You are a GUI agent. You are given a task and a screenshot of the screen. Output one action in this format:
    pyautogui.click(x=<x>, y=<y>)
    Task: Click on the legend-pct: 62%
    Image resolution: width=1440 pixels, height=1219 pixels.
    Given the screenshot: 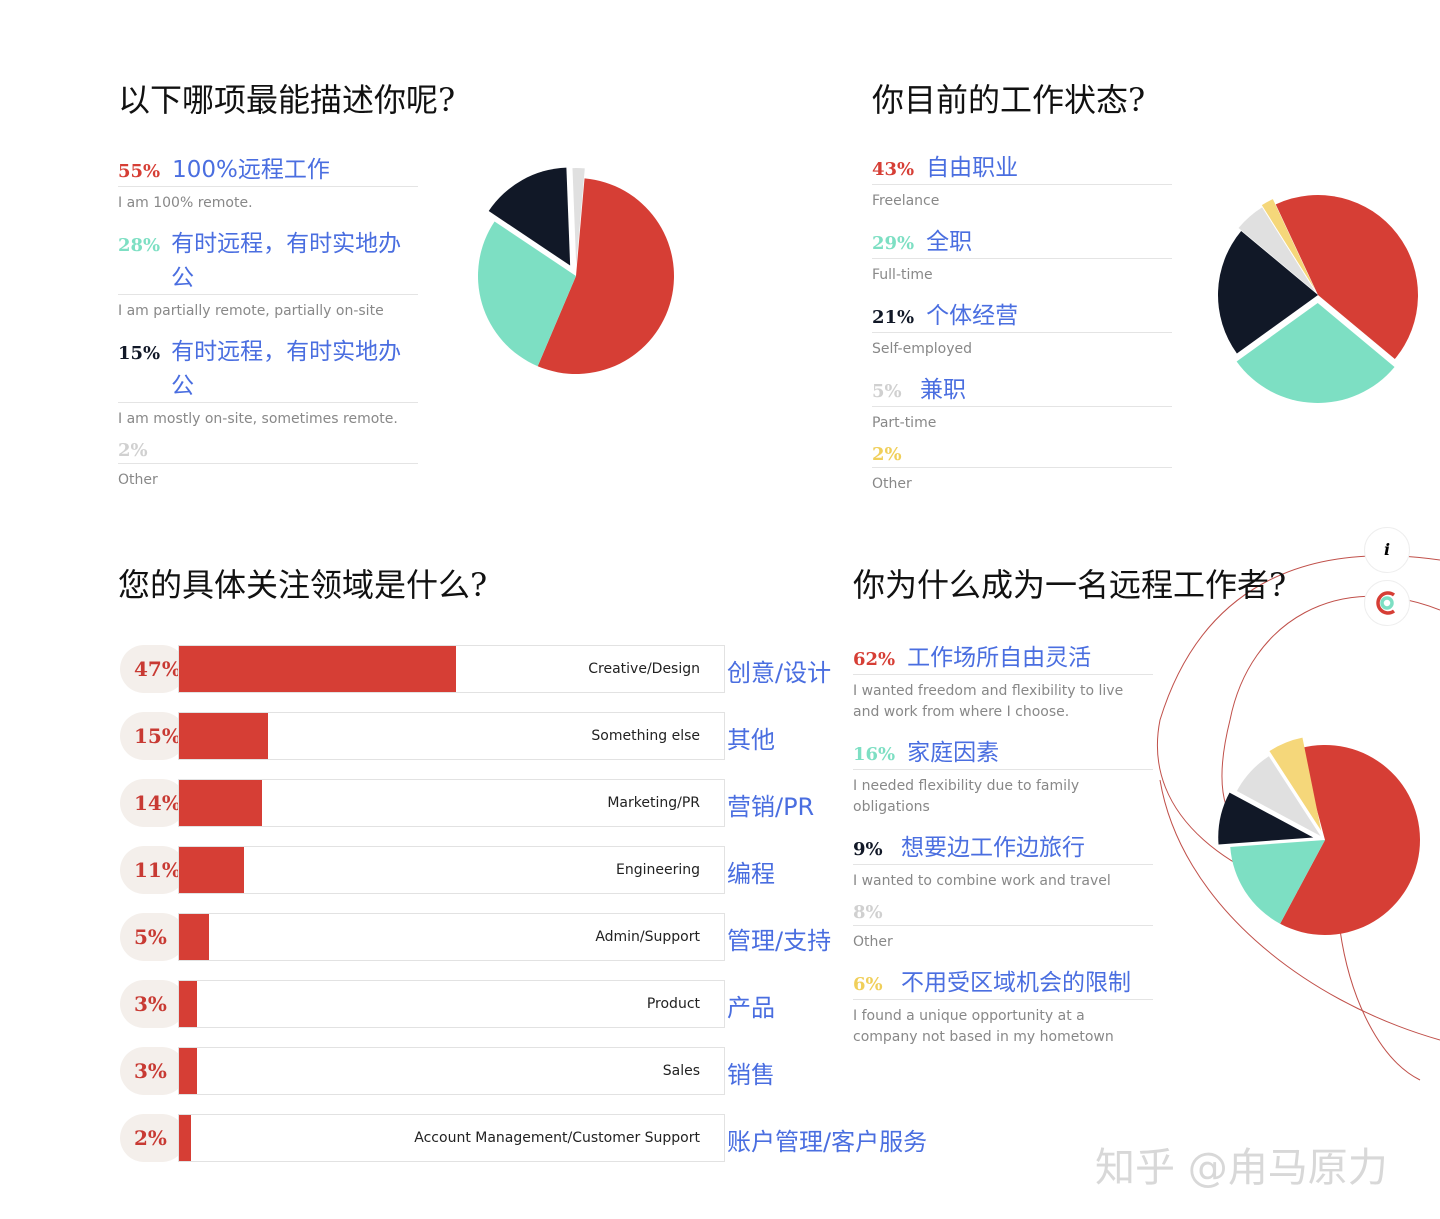 What is the action you would take?
    pyautogui.click(x=874, y=659)
    